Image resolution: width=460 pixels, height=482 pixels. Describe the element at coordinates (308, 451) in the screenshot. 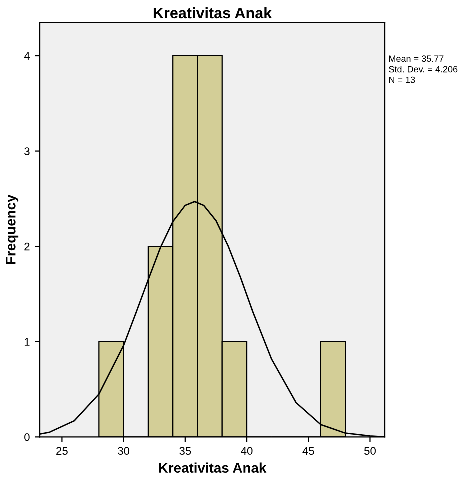

I see `x-tick-label: 45` at that location.